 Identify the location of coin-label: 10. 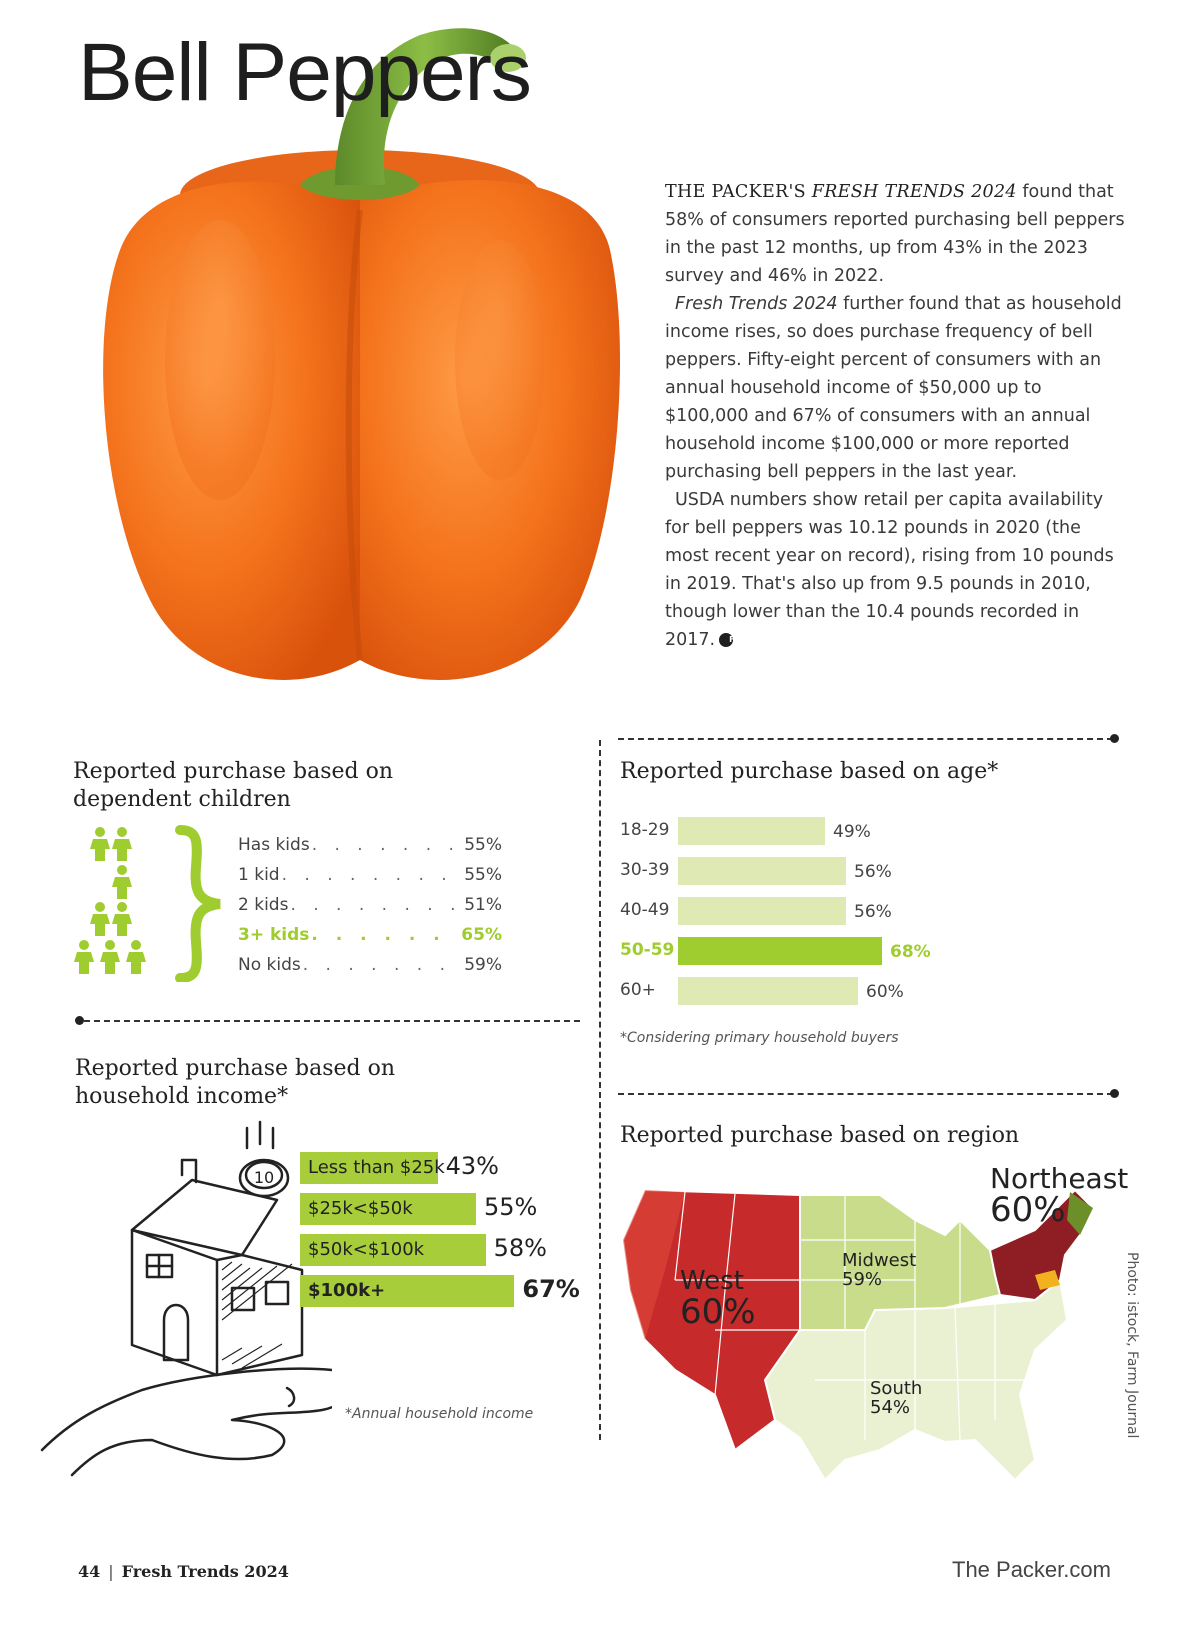
(264, 1177).